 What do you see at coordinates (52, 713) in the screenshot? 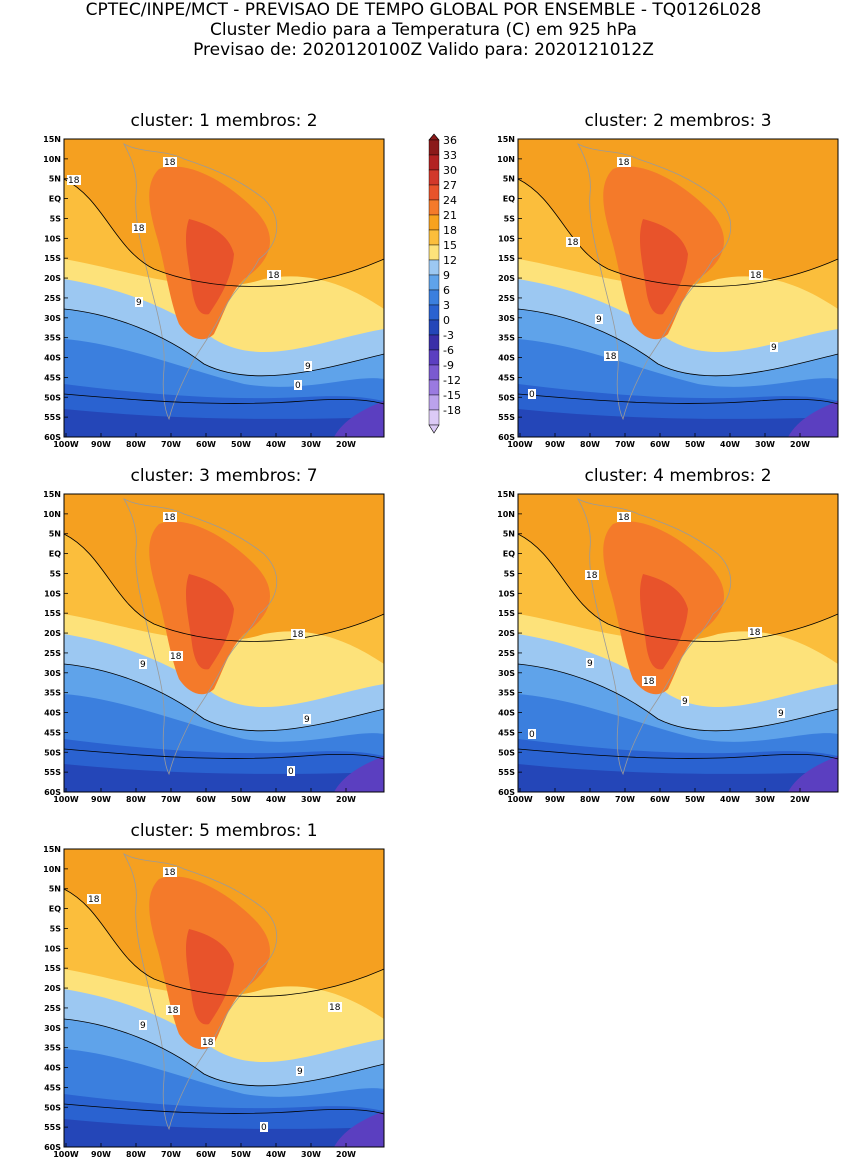
I see `lat-tick-label: 40S` at bounding box center [52, 713].